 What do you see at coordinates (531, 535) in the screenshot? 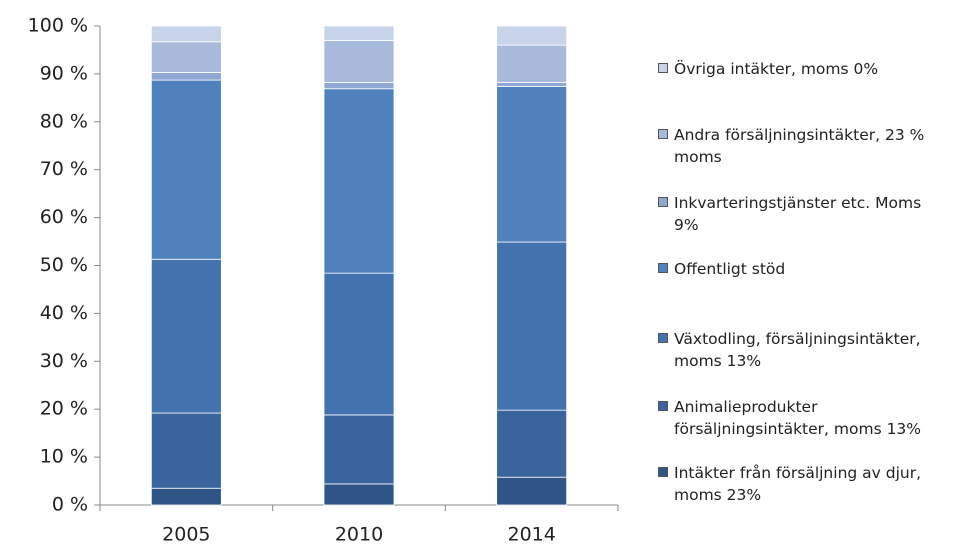
I see `x-tick-label: 2014` at bounding box center [531, 535].